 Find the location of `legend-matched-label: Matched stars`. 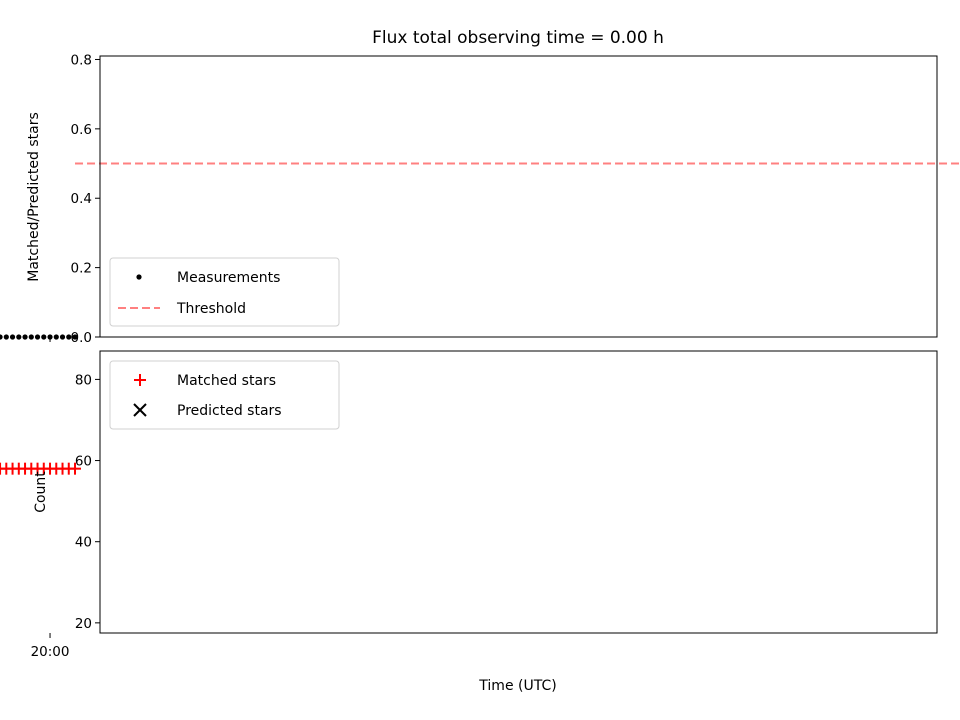

legend-matched-label: Matched stars is located at coordinates (226, 381).